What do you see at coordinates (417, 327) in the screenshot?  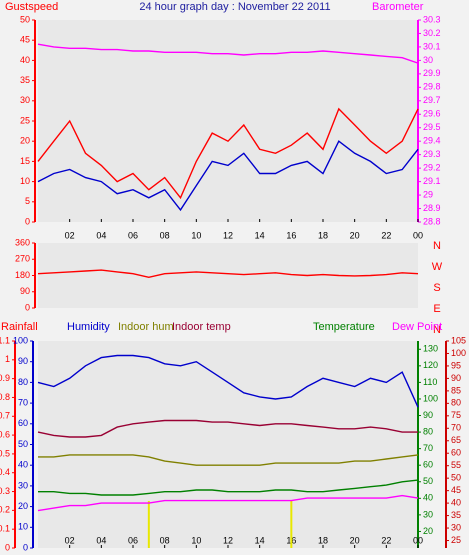 I see `series-label: Dew Point` at bounding box center [417, 327].